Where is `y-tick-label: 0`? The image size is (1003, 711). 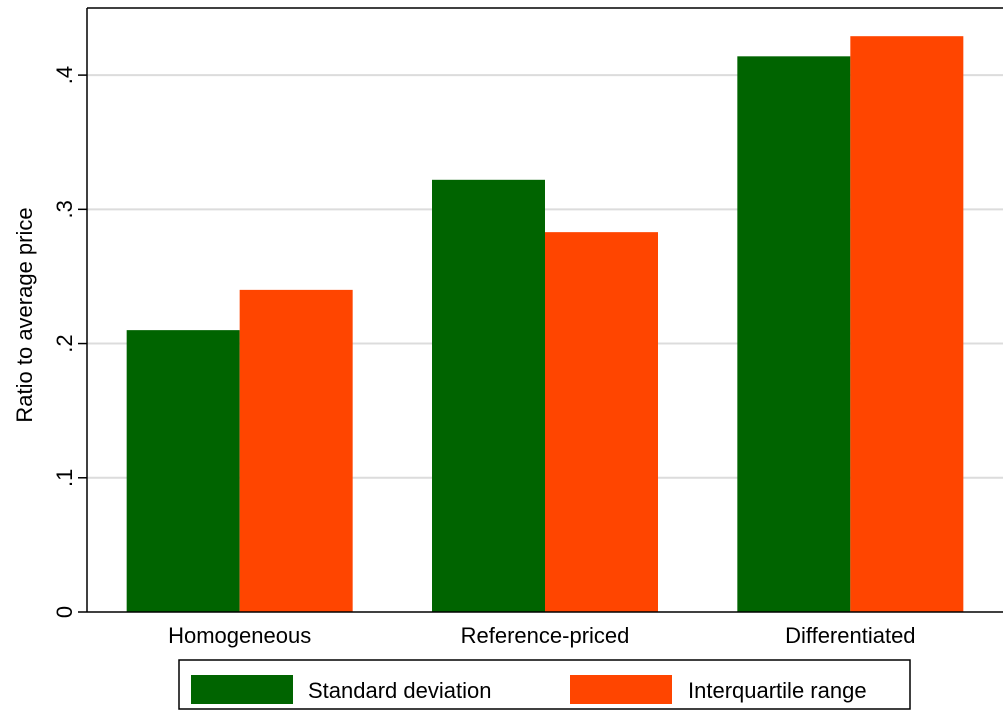 y-tick-label: 0 is located at coordinates (64, 612).